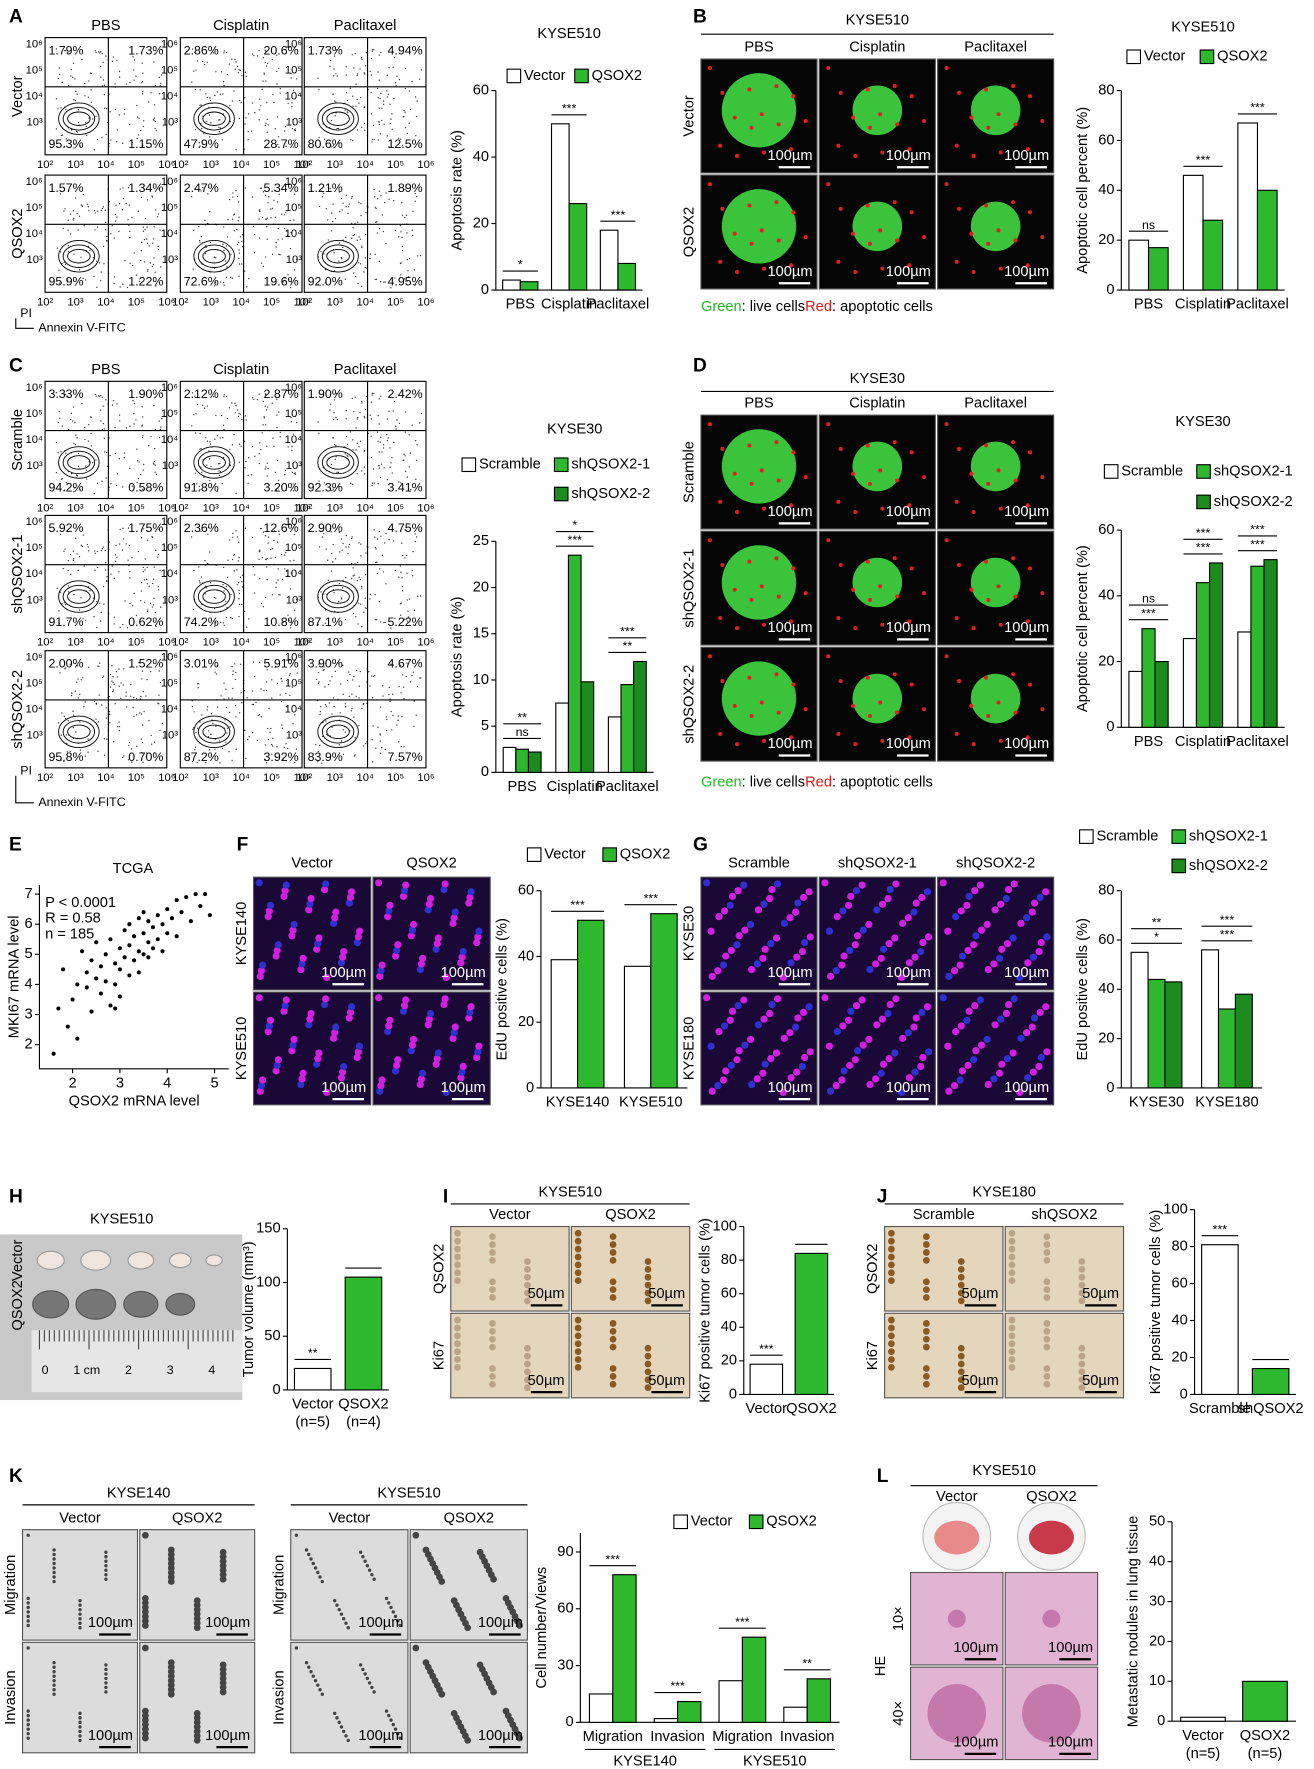  What do you see at coordinates (1106, 90) in the screenshot?
I see `y-tick-label: 80` at bounding box center [1106, 90].